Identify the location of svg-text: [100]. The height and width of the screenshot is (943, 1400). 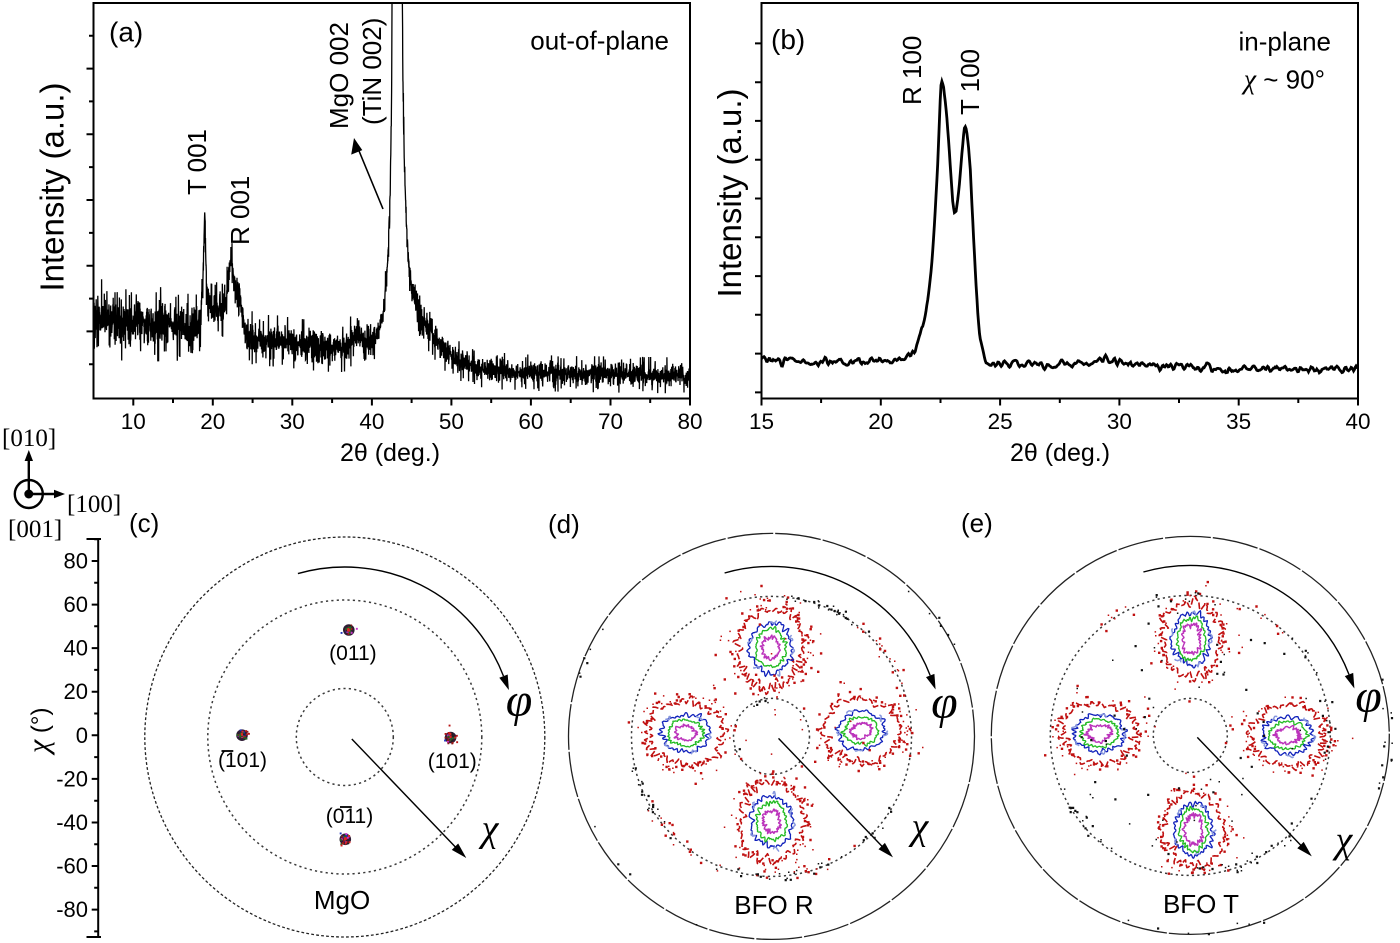
(94, 504).